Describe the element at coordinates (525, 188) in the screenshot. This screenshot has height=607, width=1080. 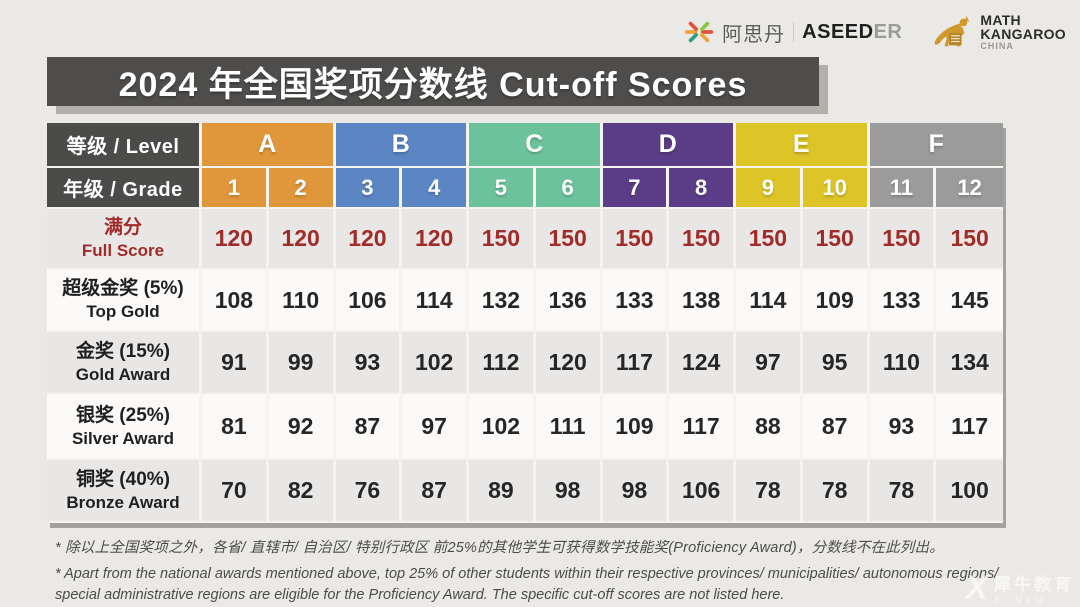
I see `grade-header-row: 年级 / Grade 1 2 3 4 5 6 7 8 9 10 11 12` at that location.